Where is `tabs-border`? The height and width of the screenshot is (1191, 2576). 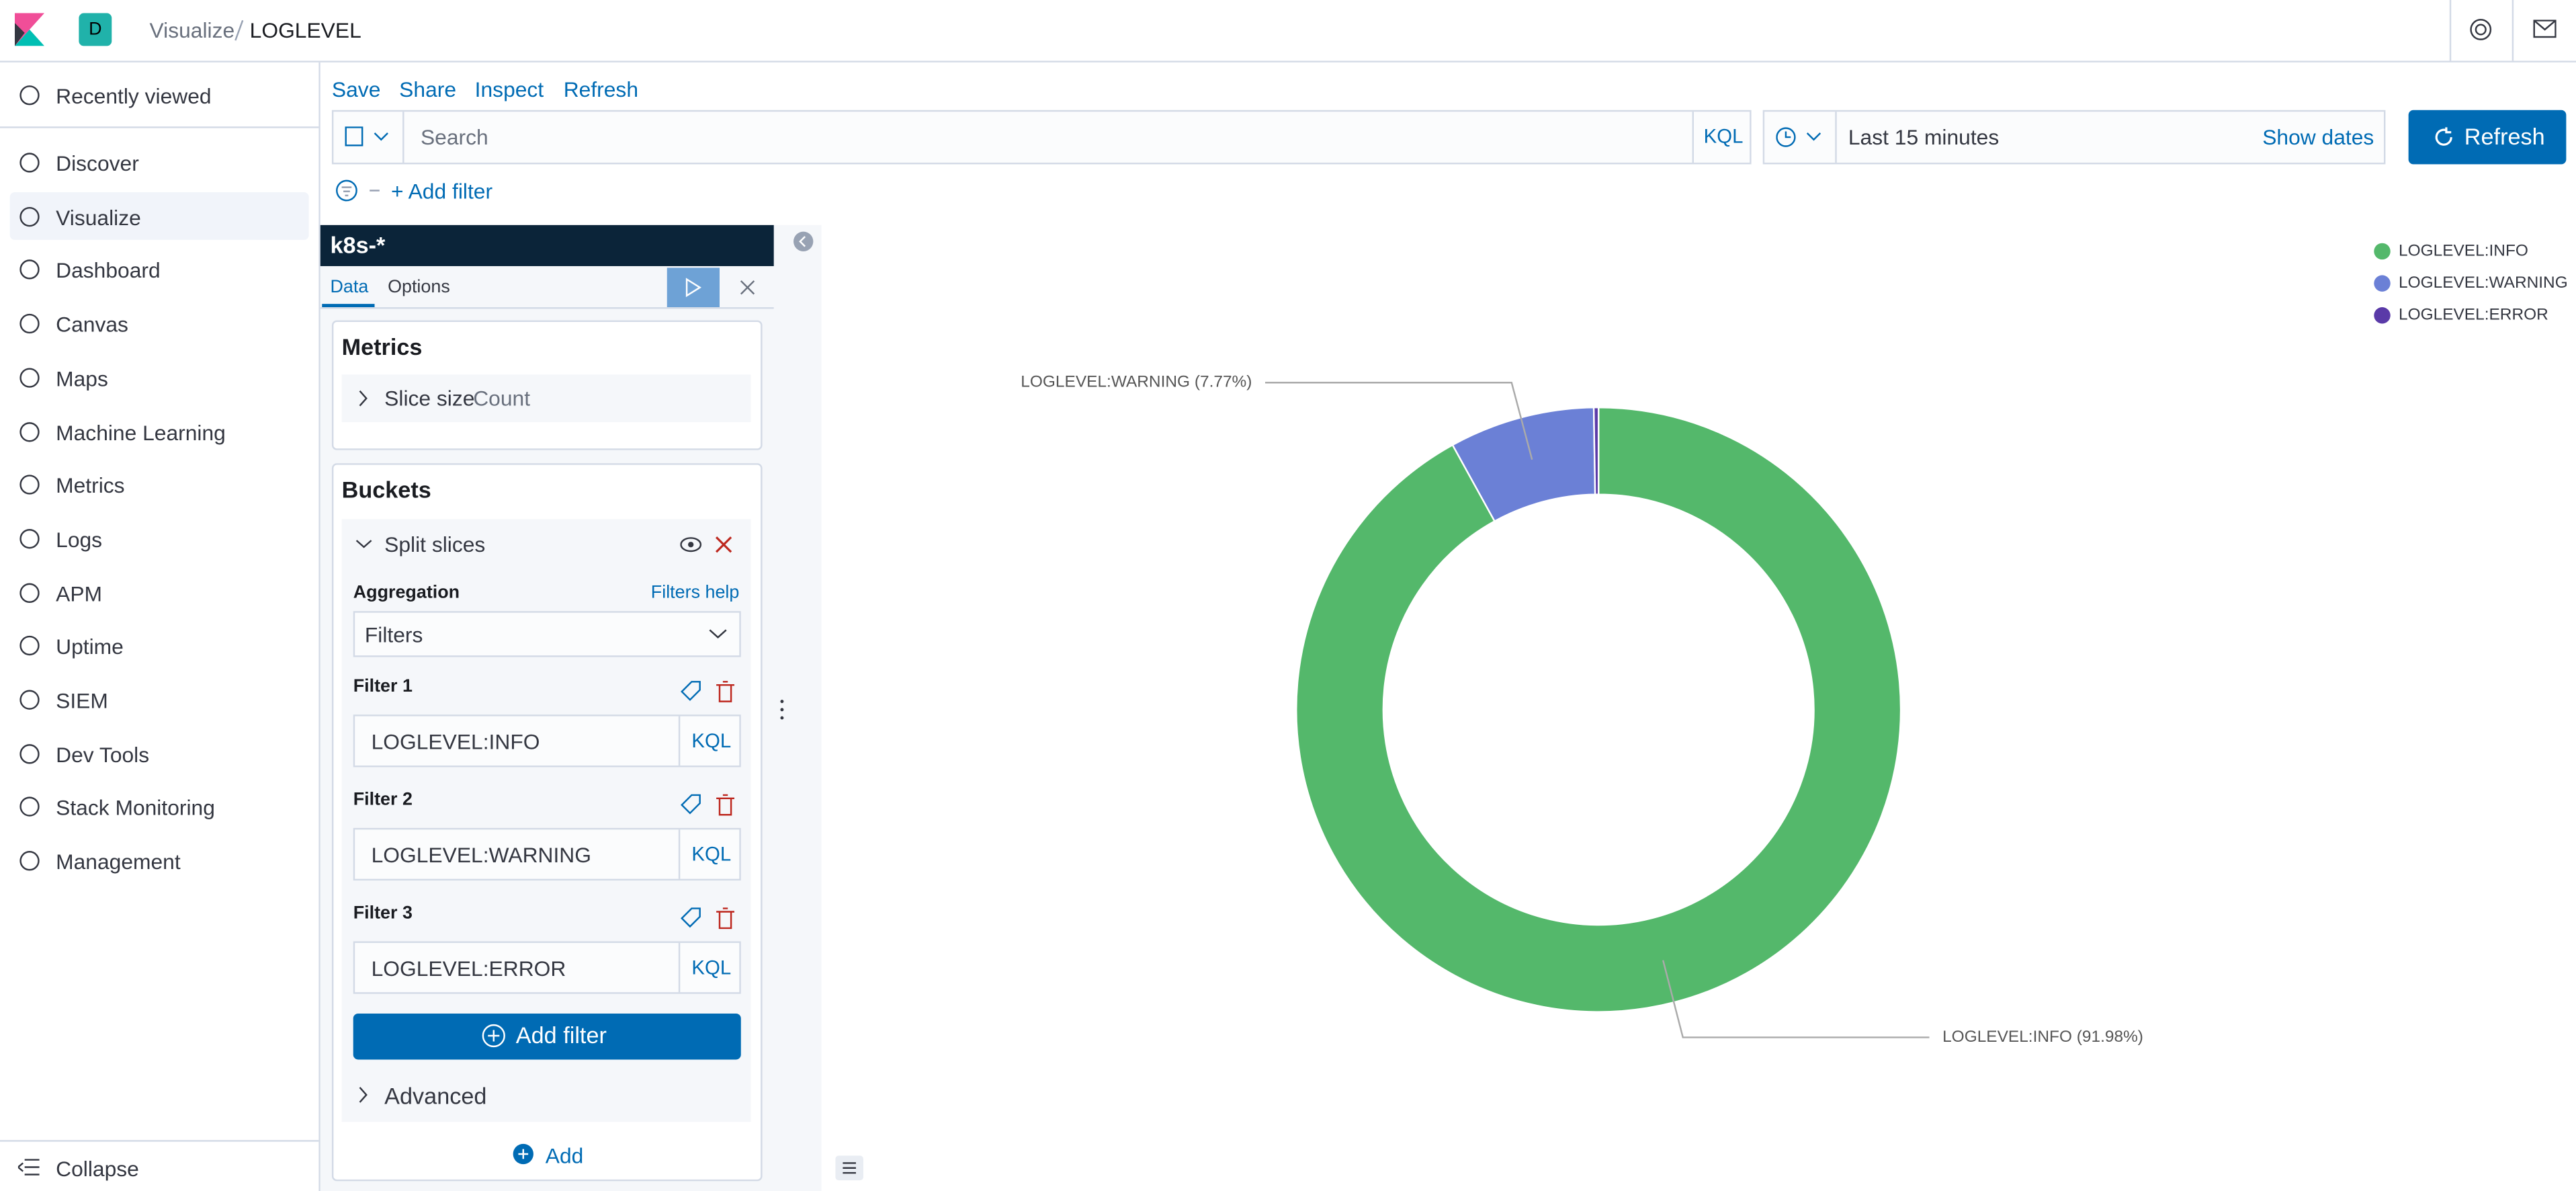
tabs-border is located at coordinates (547, 308).